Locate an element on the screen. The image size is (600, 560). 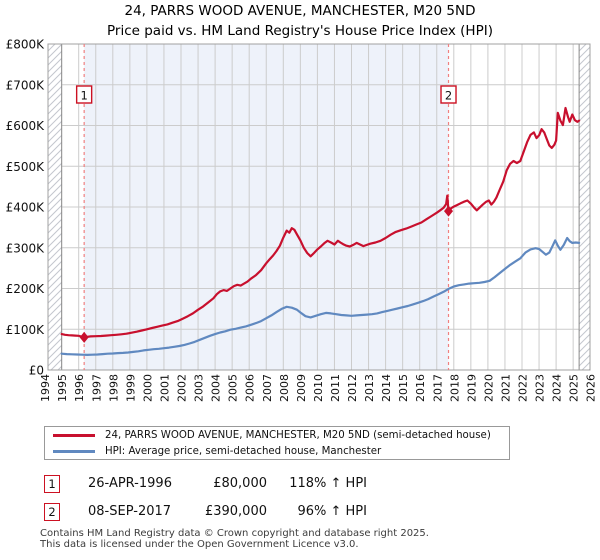
transaction-2-number-box: 2 is located at coordinates (52, 512).